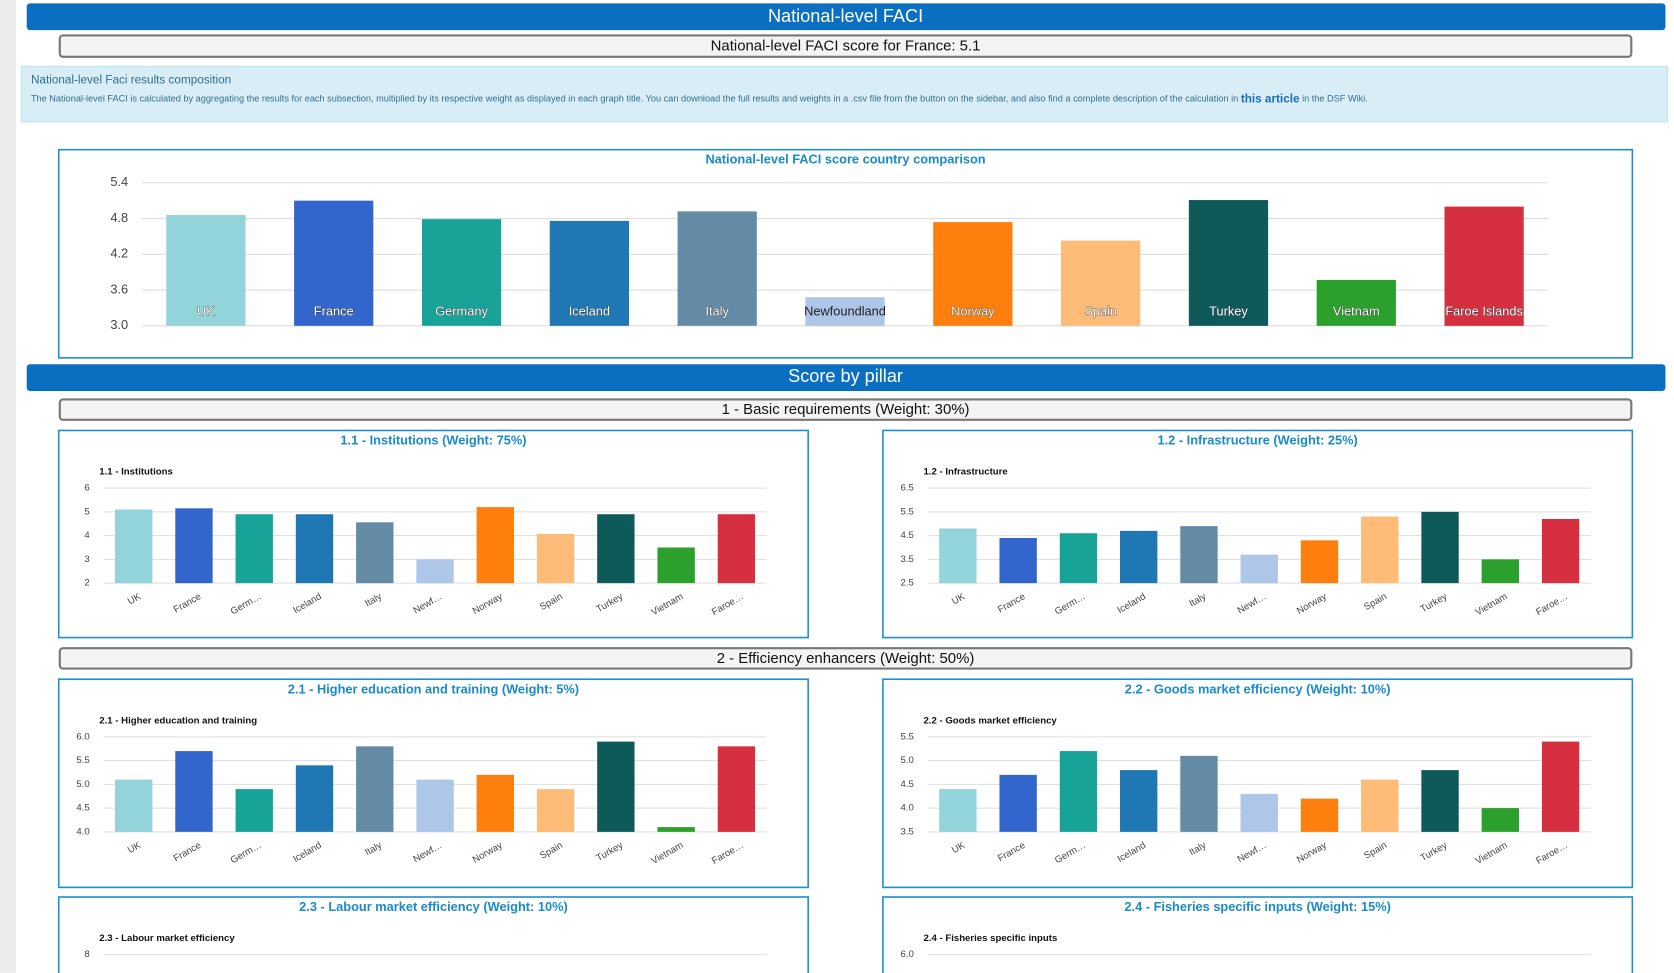 The height and width of the screenshot is (973, 1674). Describe the element at coordinates (87, 535) in the screenshot. I see `y-tick-label: 4` at that location.